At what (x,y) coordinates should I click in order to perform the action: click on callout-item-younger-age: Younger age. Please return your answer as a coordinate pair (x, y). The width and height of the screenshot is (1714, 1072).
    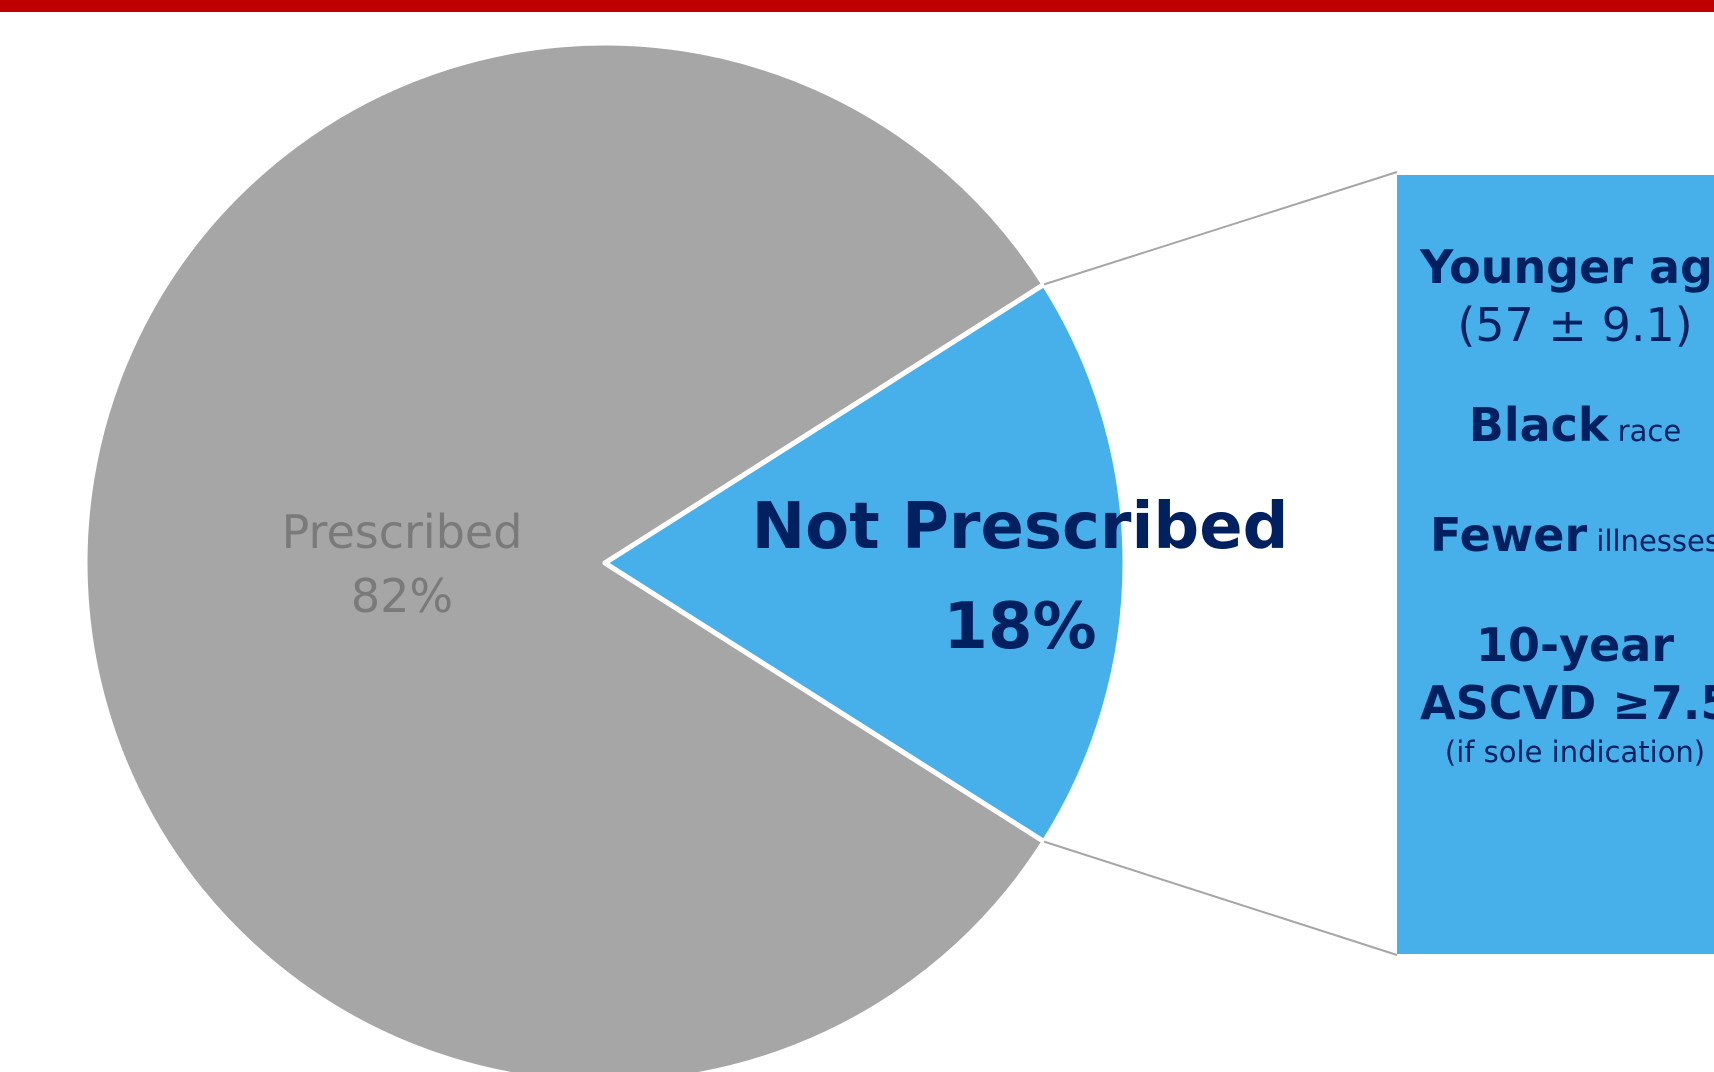
    Looking at the image, I should click on (1567, 267).